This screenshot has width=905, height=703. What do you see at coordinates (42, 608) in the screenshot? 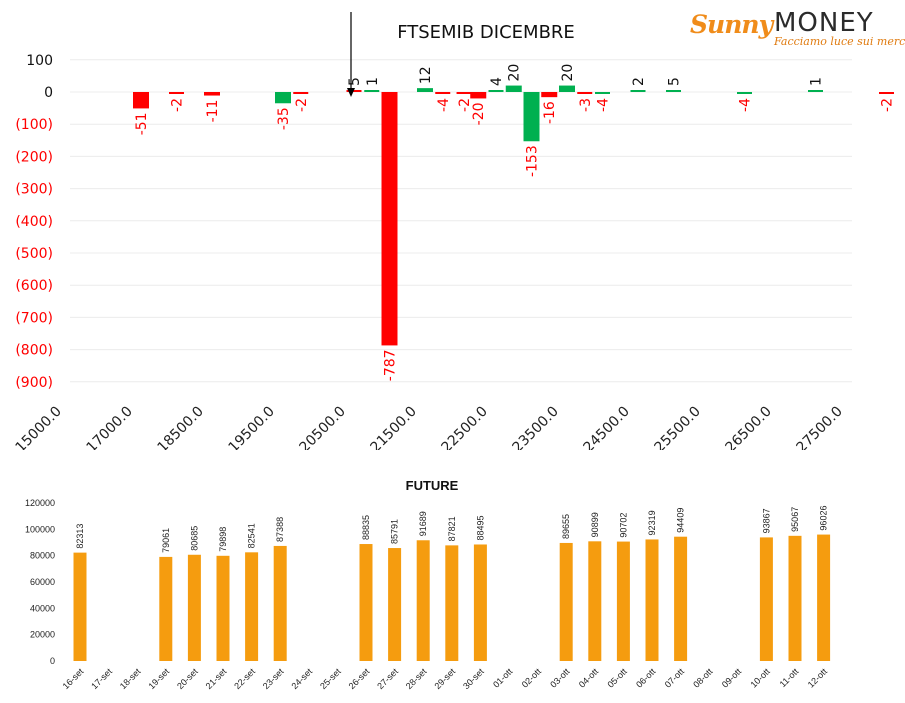
I see `y-tick-label: 40000` at bounding box center [42, 608].